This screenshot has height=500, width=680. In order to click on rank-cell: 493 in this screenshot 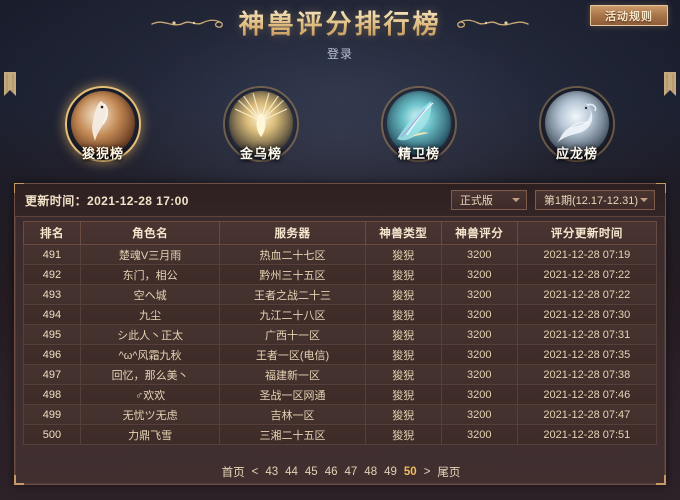, I will do `click(52, 294)`.